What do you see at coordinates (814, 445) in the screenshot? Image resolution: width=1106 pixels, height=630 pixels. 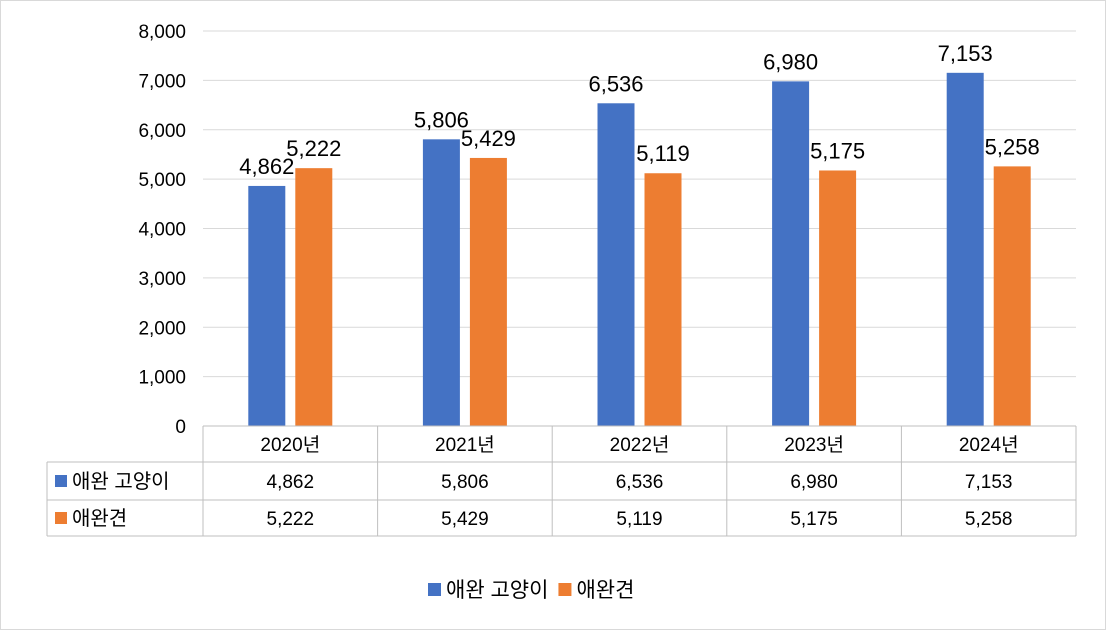 I see `x-category-label: 2023년` at bounding box center [814, 445].